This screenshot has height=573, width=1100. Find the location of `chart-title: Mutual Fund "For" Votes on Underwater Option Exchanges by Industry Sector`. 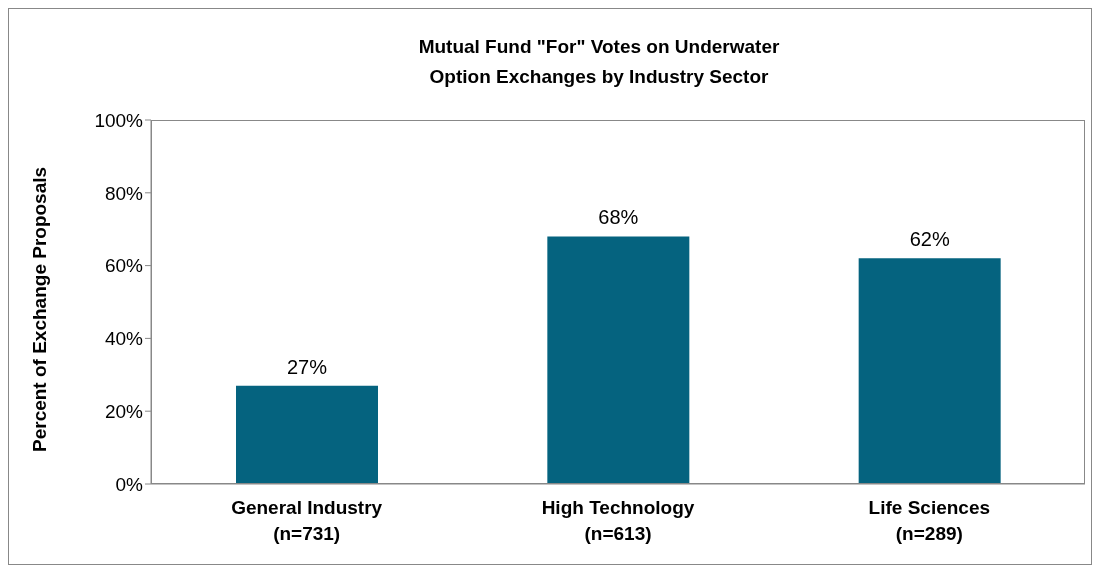

chart-title: Mutual Fund "For" Votes on Underwater Option Exchanges by Industry Sector is located at coordinates (599, 61).